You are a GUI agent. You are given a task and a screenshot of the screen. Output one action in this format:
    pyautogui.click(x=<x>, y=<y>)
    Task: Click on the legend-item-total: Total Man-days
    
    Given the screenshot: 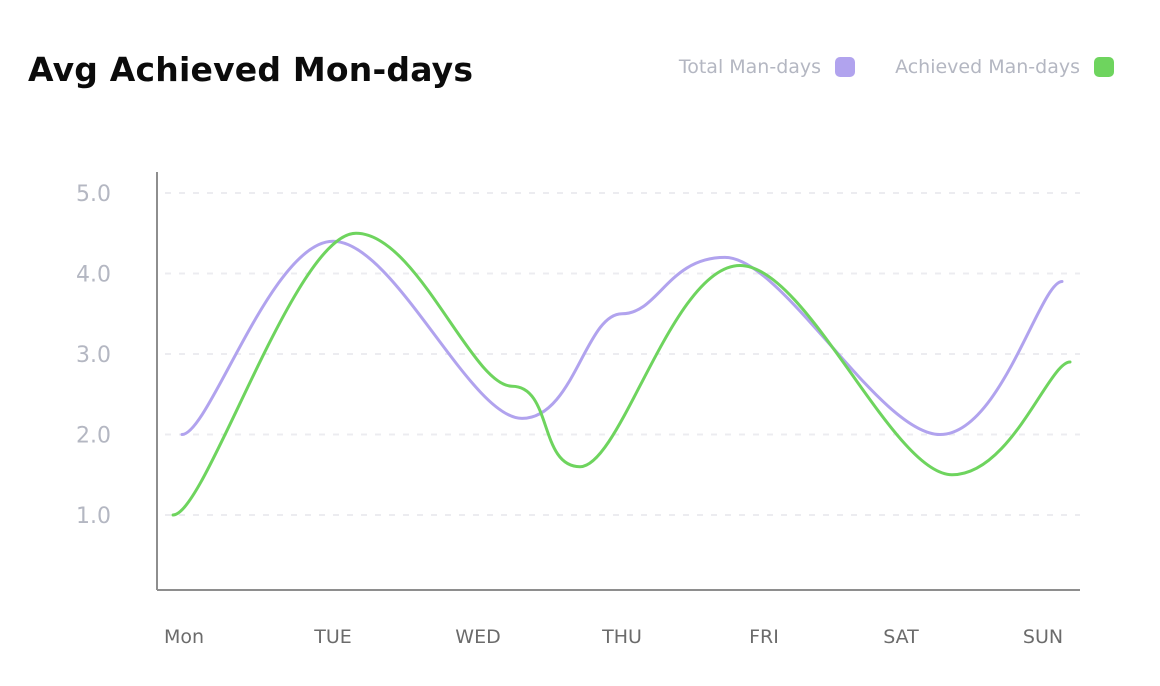 What is the action you would take?
    pyautogui.click(x=767, y=67)
    